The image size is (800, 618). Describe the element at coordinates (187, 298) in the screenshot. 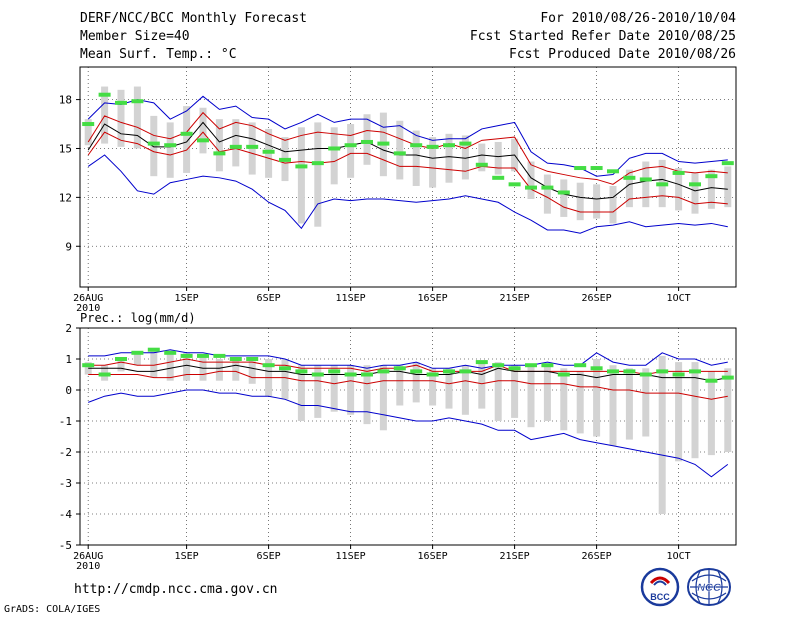

I see `temp-xtick-label: 1SEP` at that location.